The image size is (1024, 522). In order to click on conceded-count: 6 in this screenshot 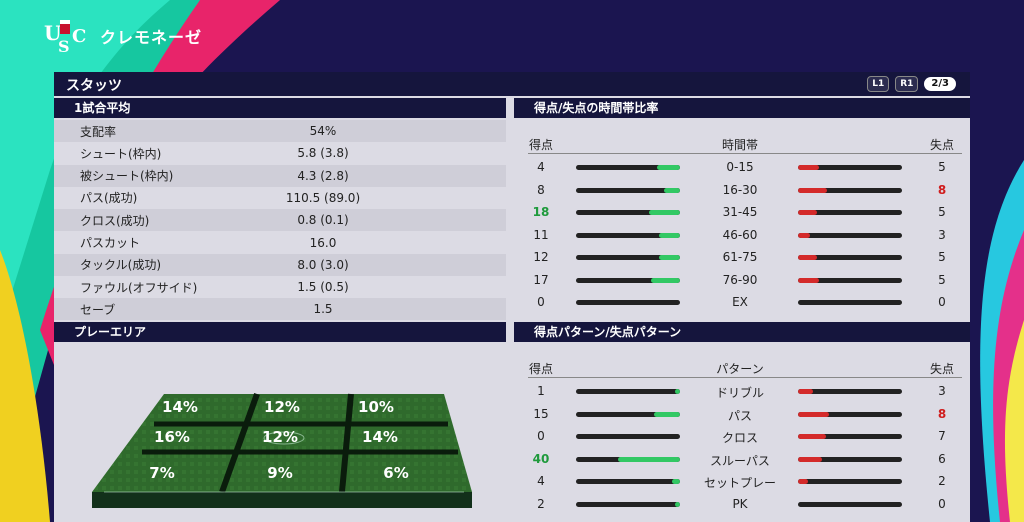, I will do `click(942, 458)`.